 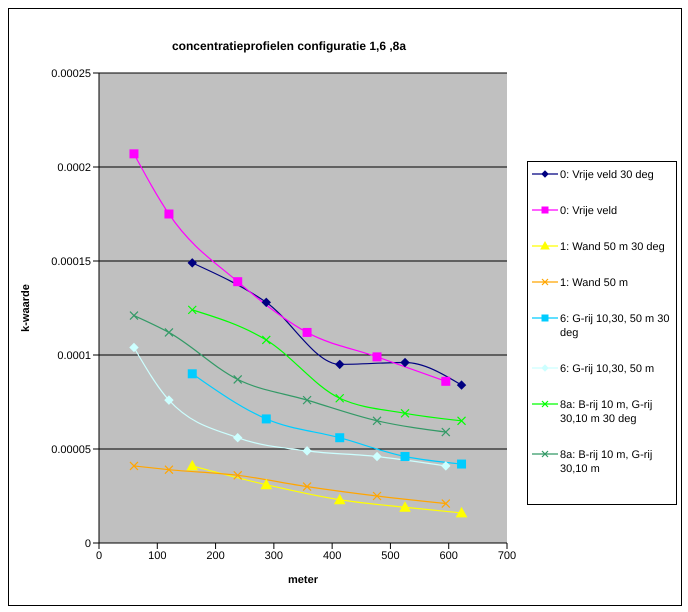 I want to click on legend-label: 8a: B-rij 10 m, G-rij 30,10 m, so click(x=607, y=462).